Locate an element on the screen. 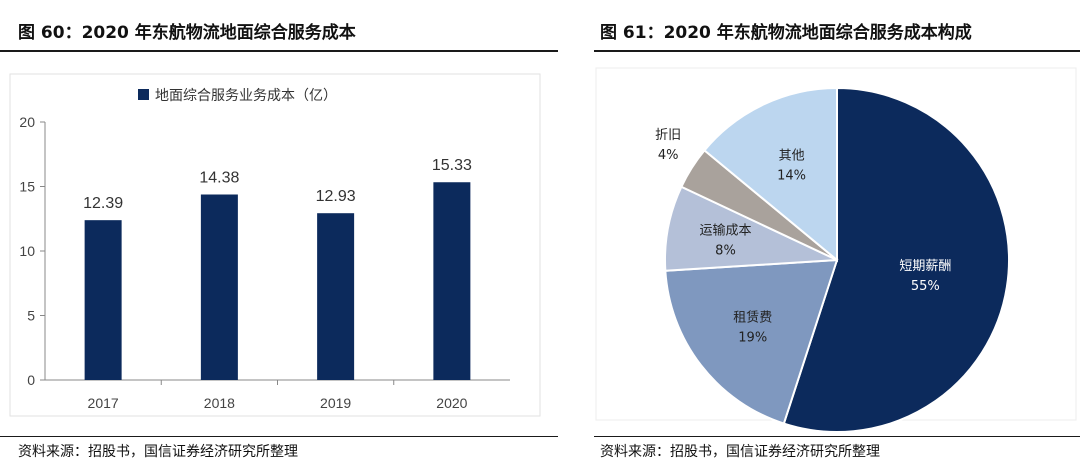 This screenshot has width=1080, height=470. x-axis: 2017 2018 2019 2020 is located at coordinates (277, 395).